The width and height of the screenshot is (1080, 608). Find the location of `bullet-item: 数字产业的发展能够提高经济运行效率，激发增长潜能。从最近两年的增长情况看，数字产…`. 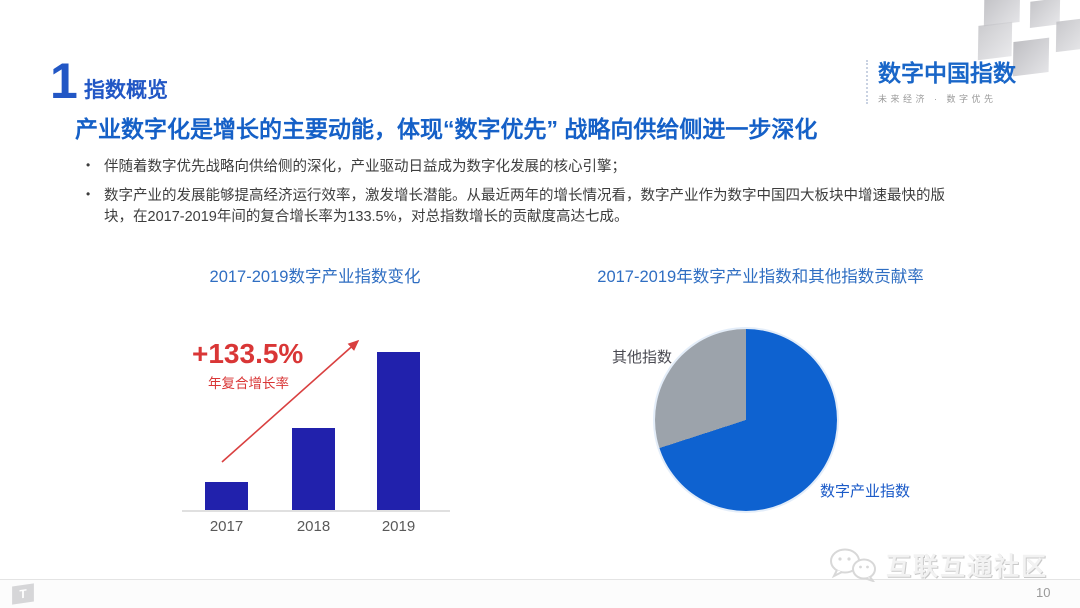

bullet-item: 数字产业的发展能够提高经济运行效率，激发增长潜能。从最近两年的增长情况看，数字产… is located at coordinates (527, 207).